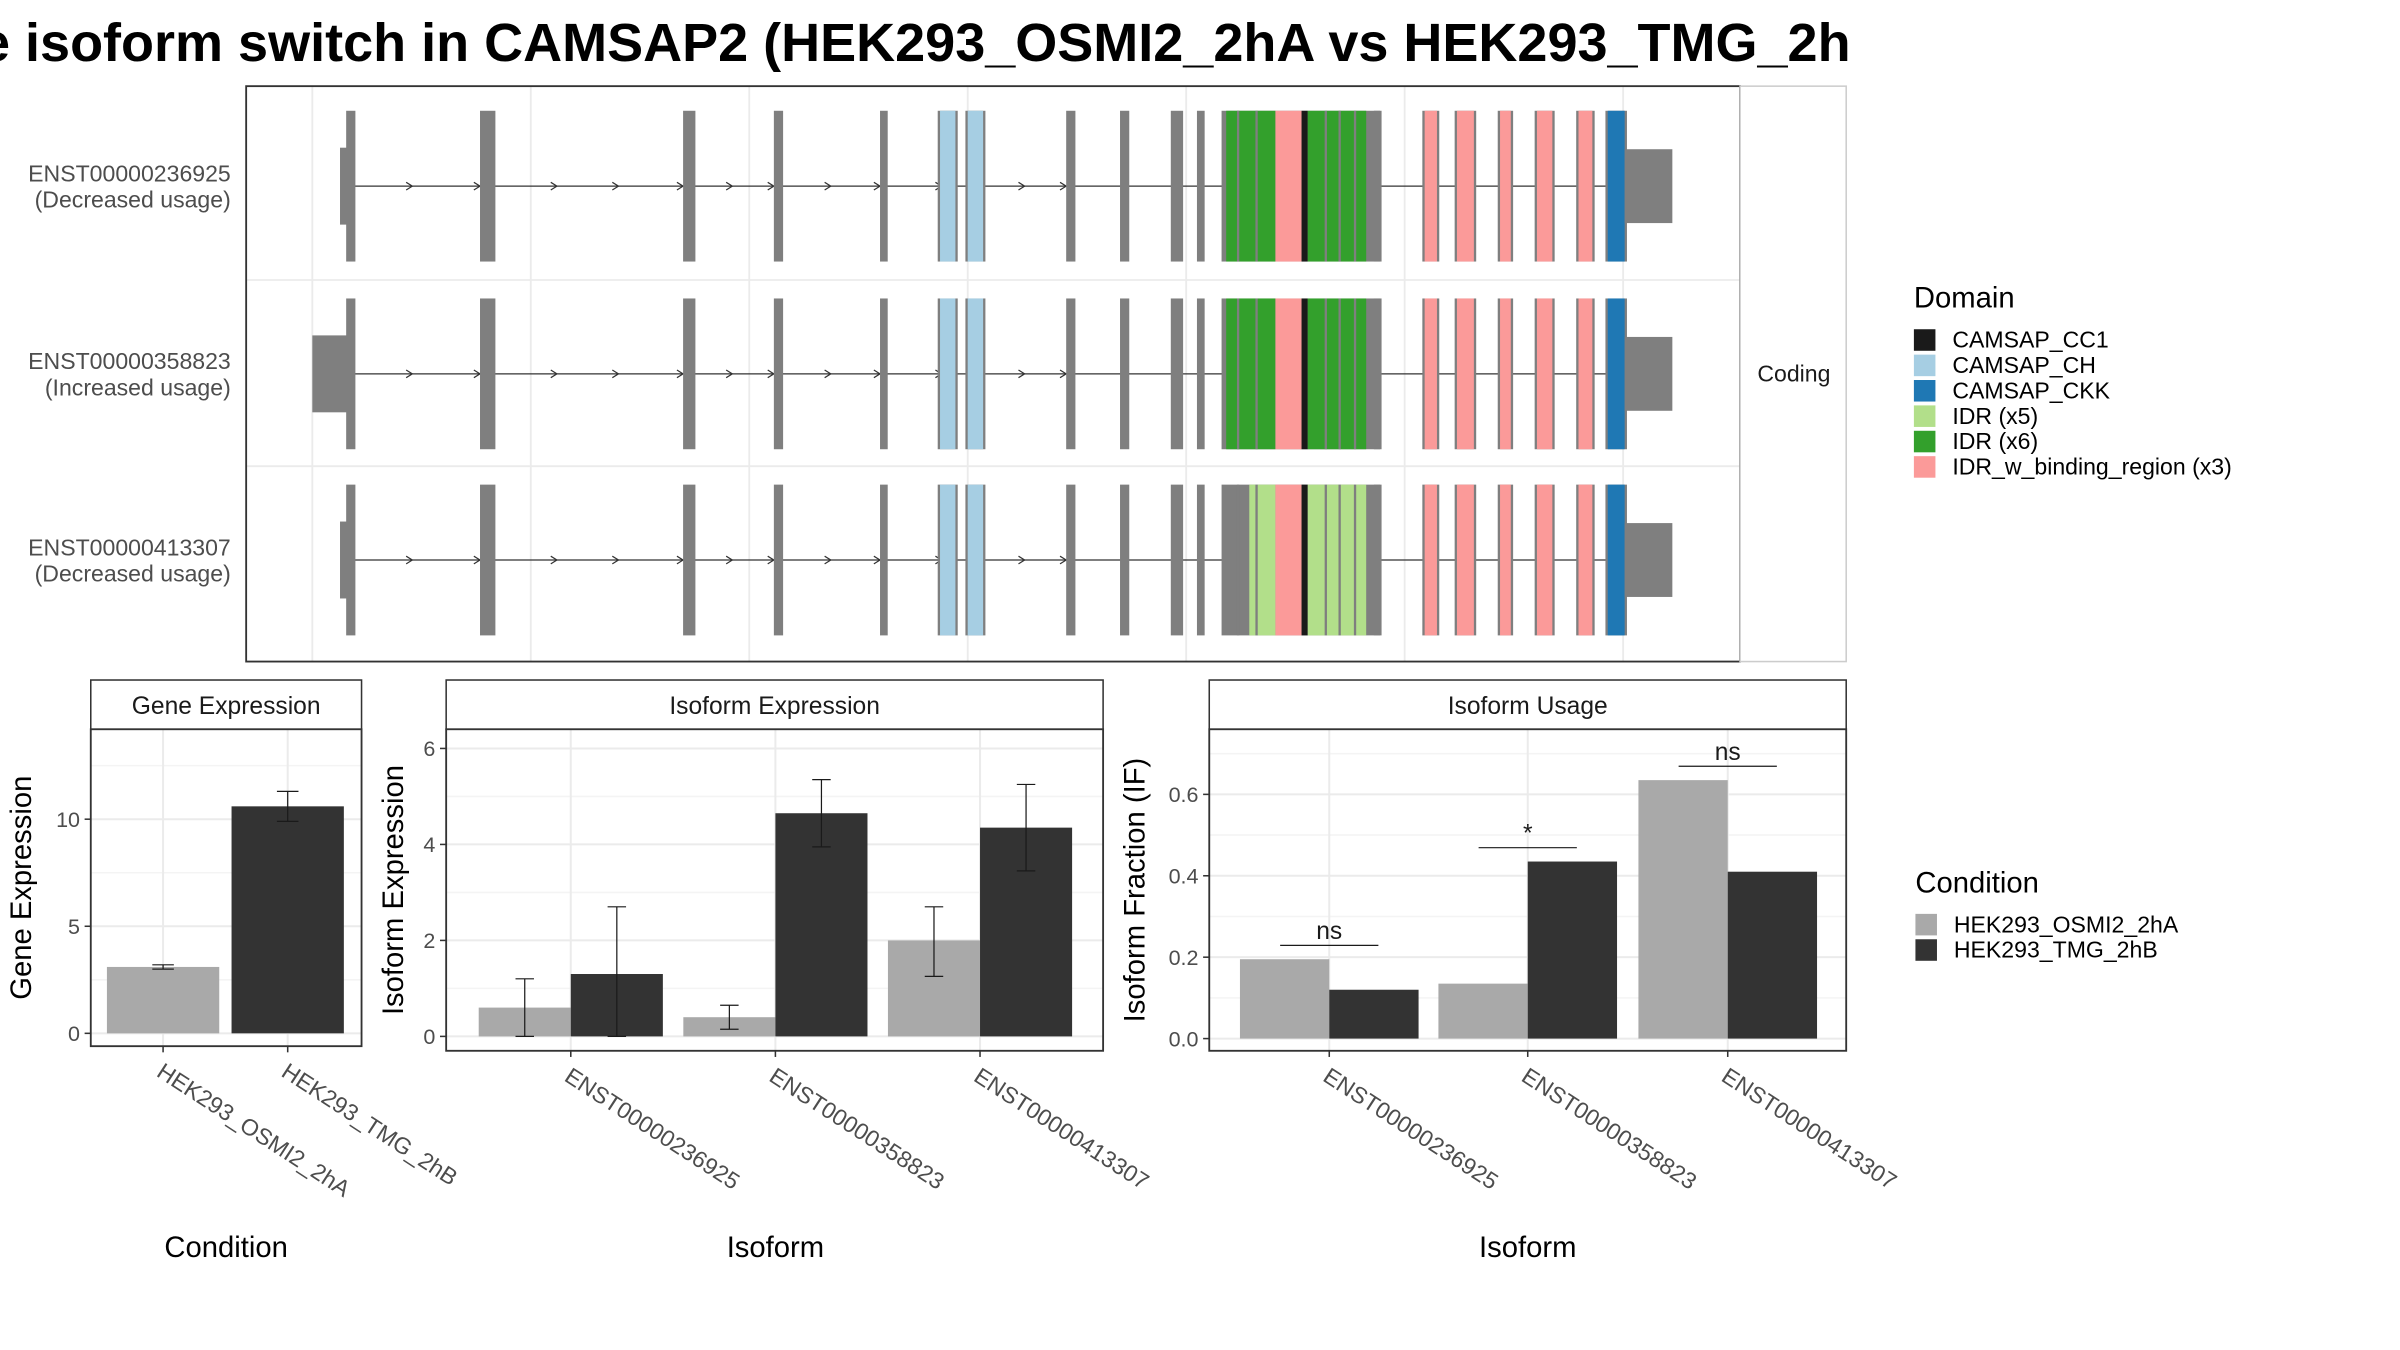  I want to click on isoform-track-3: ENST00000413307(Decreased usage), so click(850, 560).